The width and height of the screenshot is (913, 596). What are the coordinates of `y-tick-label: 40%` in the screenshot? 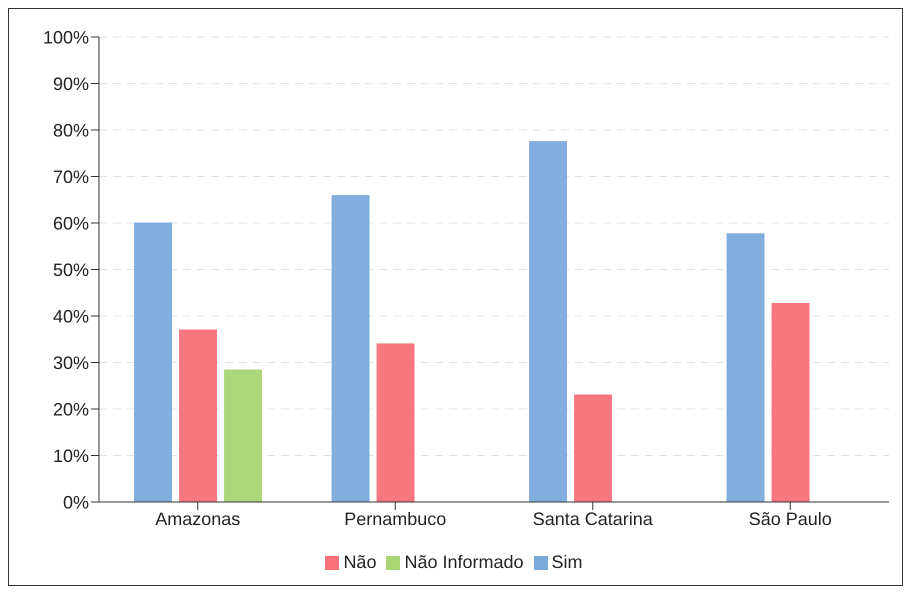 It's located at (70, 316).